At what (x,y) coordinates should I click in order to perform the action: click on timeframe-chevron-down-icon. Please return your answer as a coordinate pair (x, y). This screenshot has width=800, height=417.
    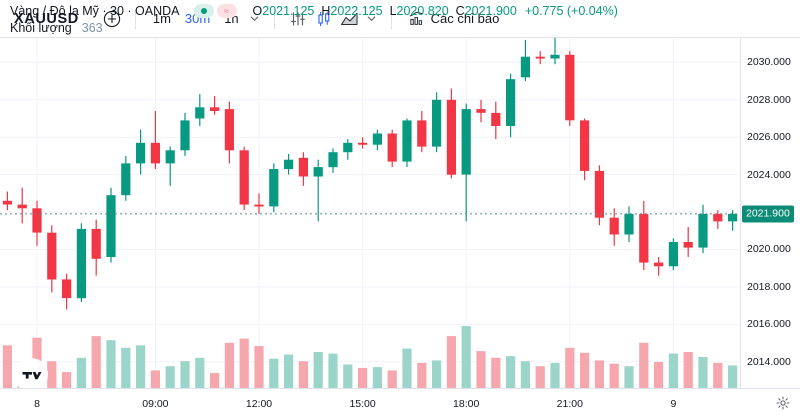
    Looking at the image, I should click on (255, 19).